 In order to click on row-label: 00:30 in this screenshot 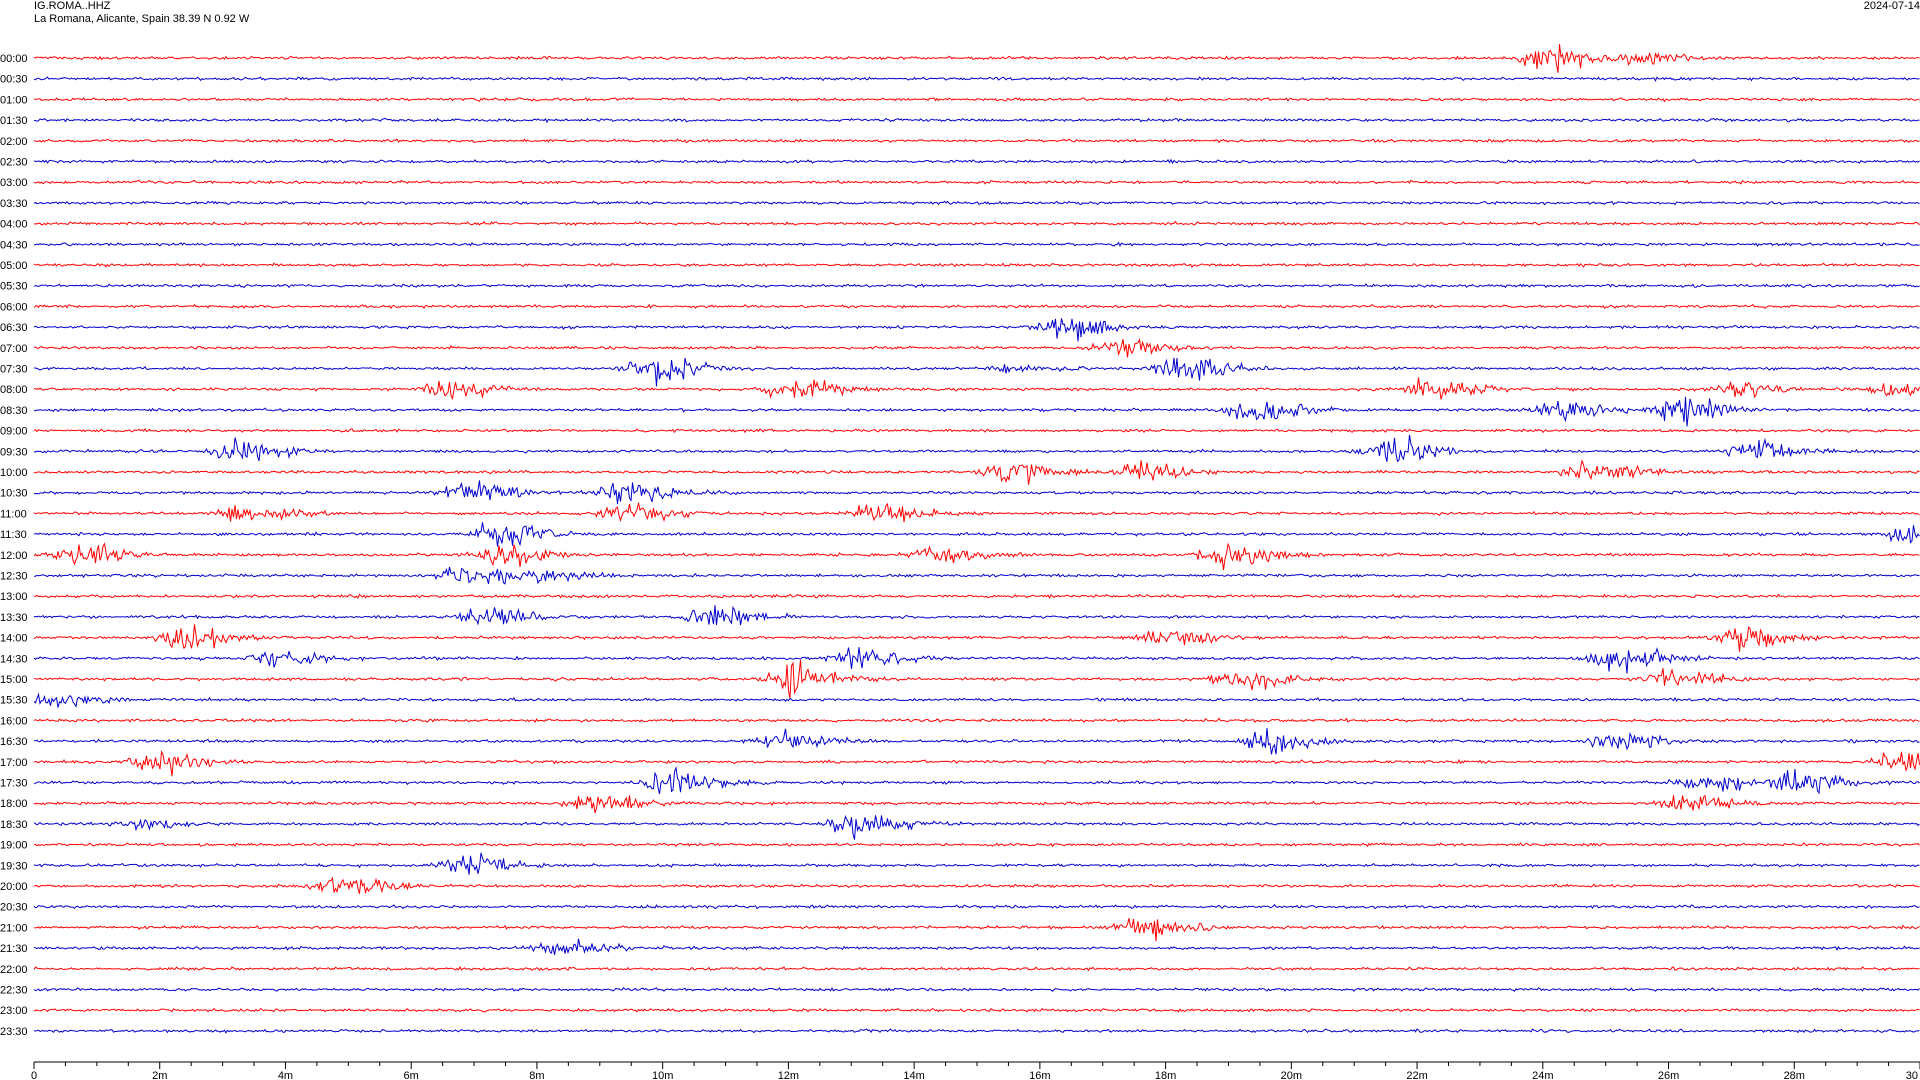, I will do `click(14, 80)`.